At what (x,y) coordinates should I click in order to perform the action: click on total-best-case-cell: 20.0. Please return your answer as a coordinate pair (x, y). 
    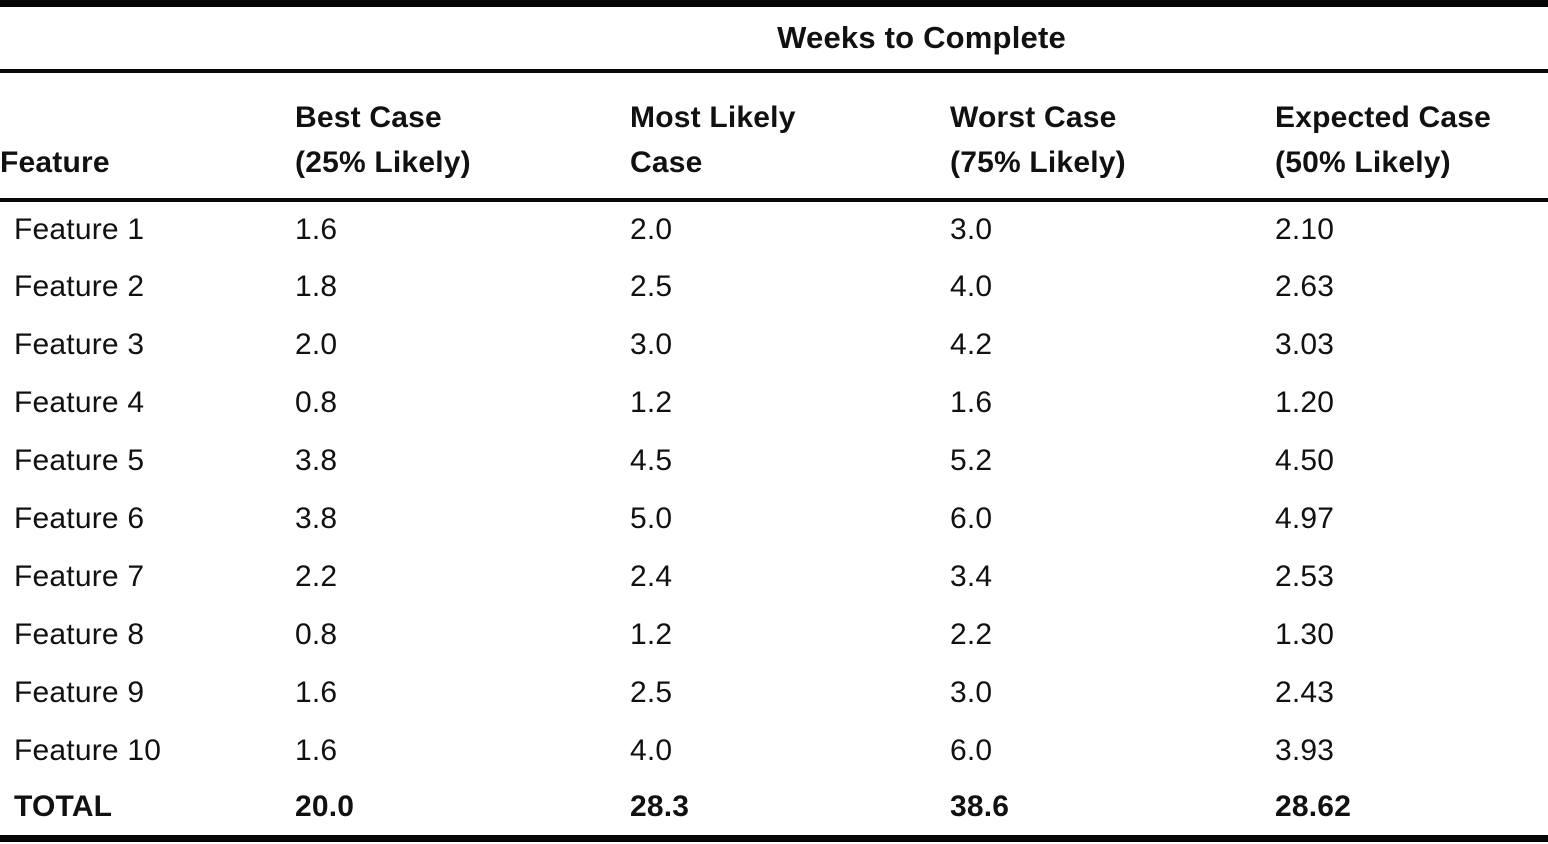
    Looking at the image, I should click on (325, 807).